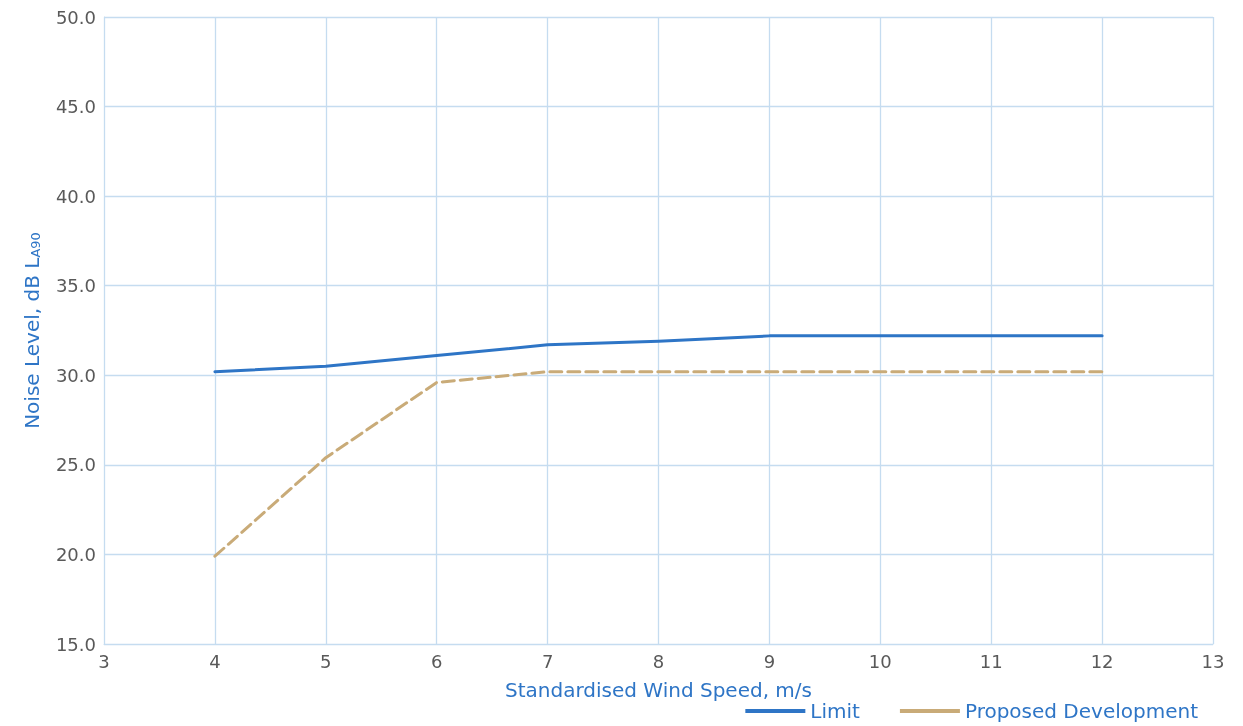 The height and width of the screenshot is (726, 1243). I want to click on line-series, so click(658, 354).